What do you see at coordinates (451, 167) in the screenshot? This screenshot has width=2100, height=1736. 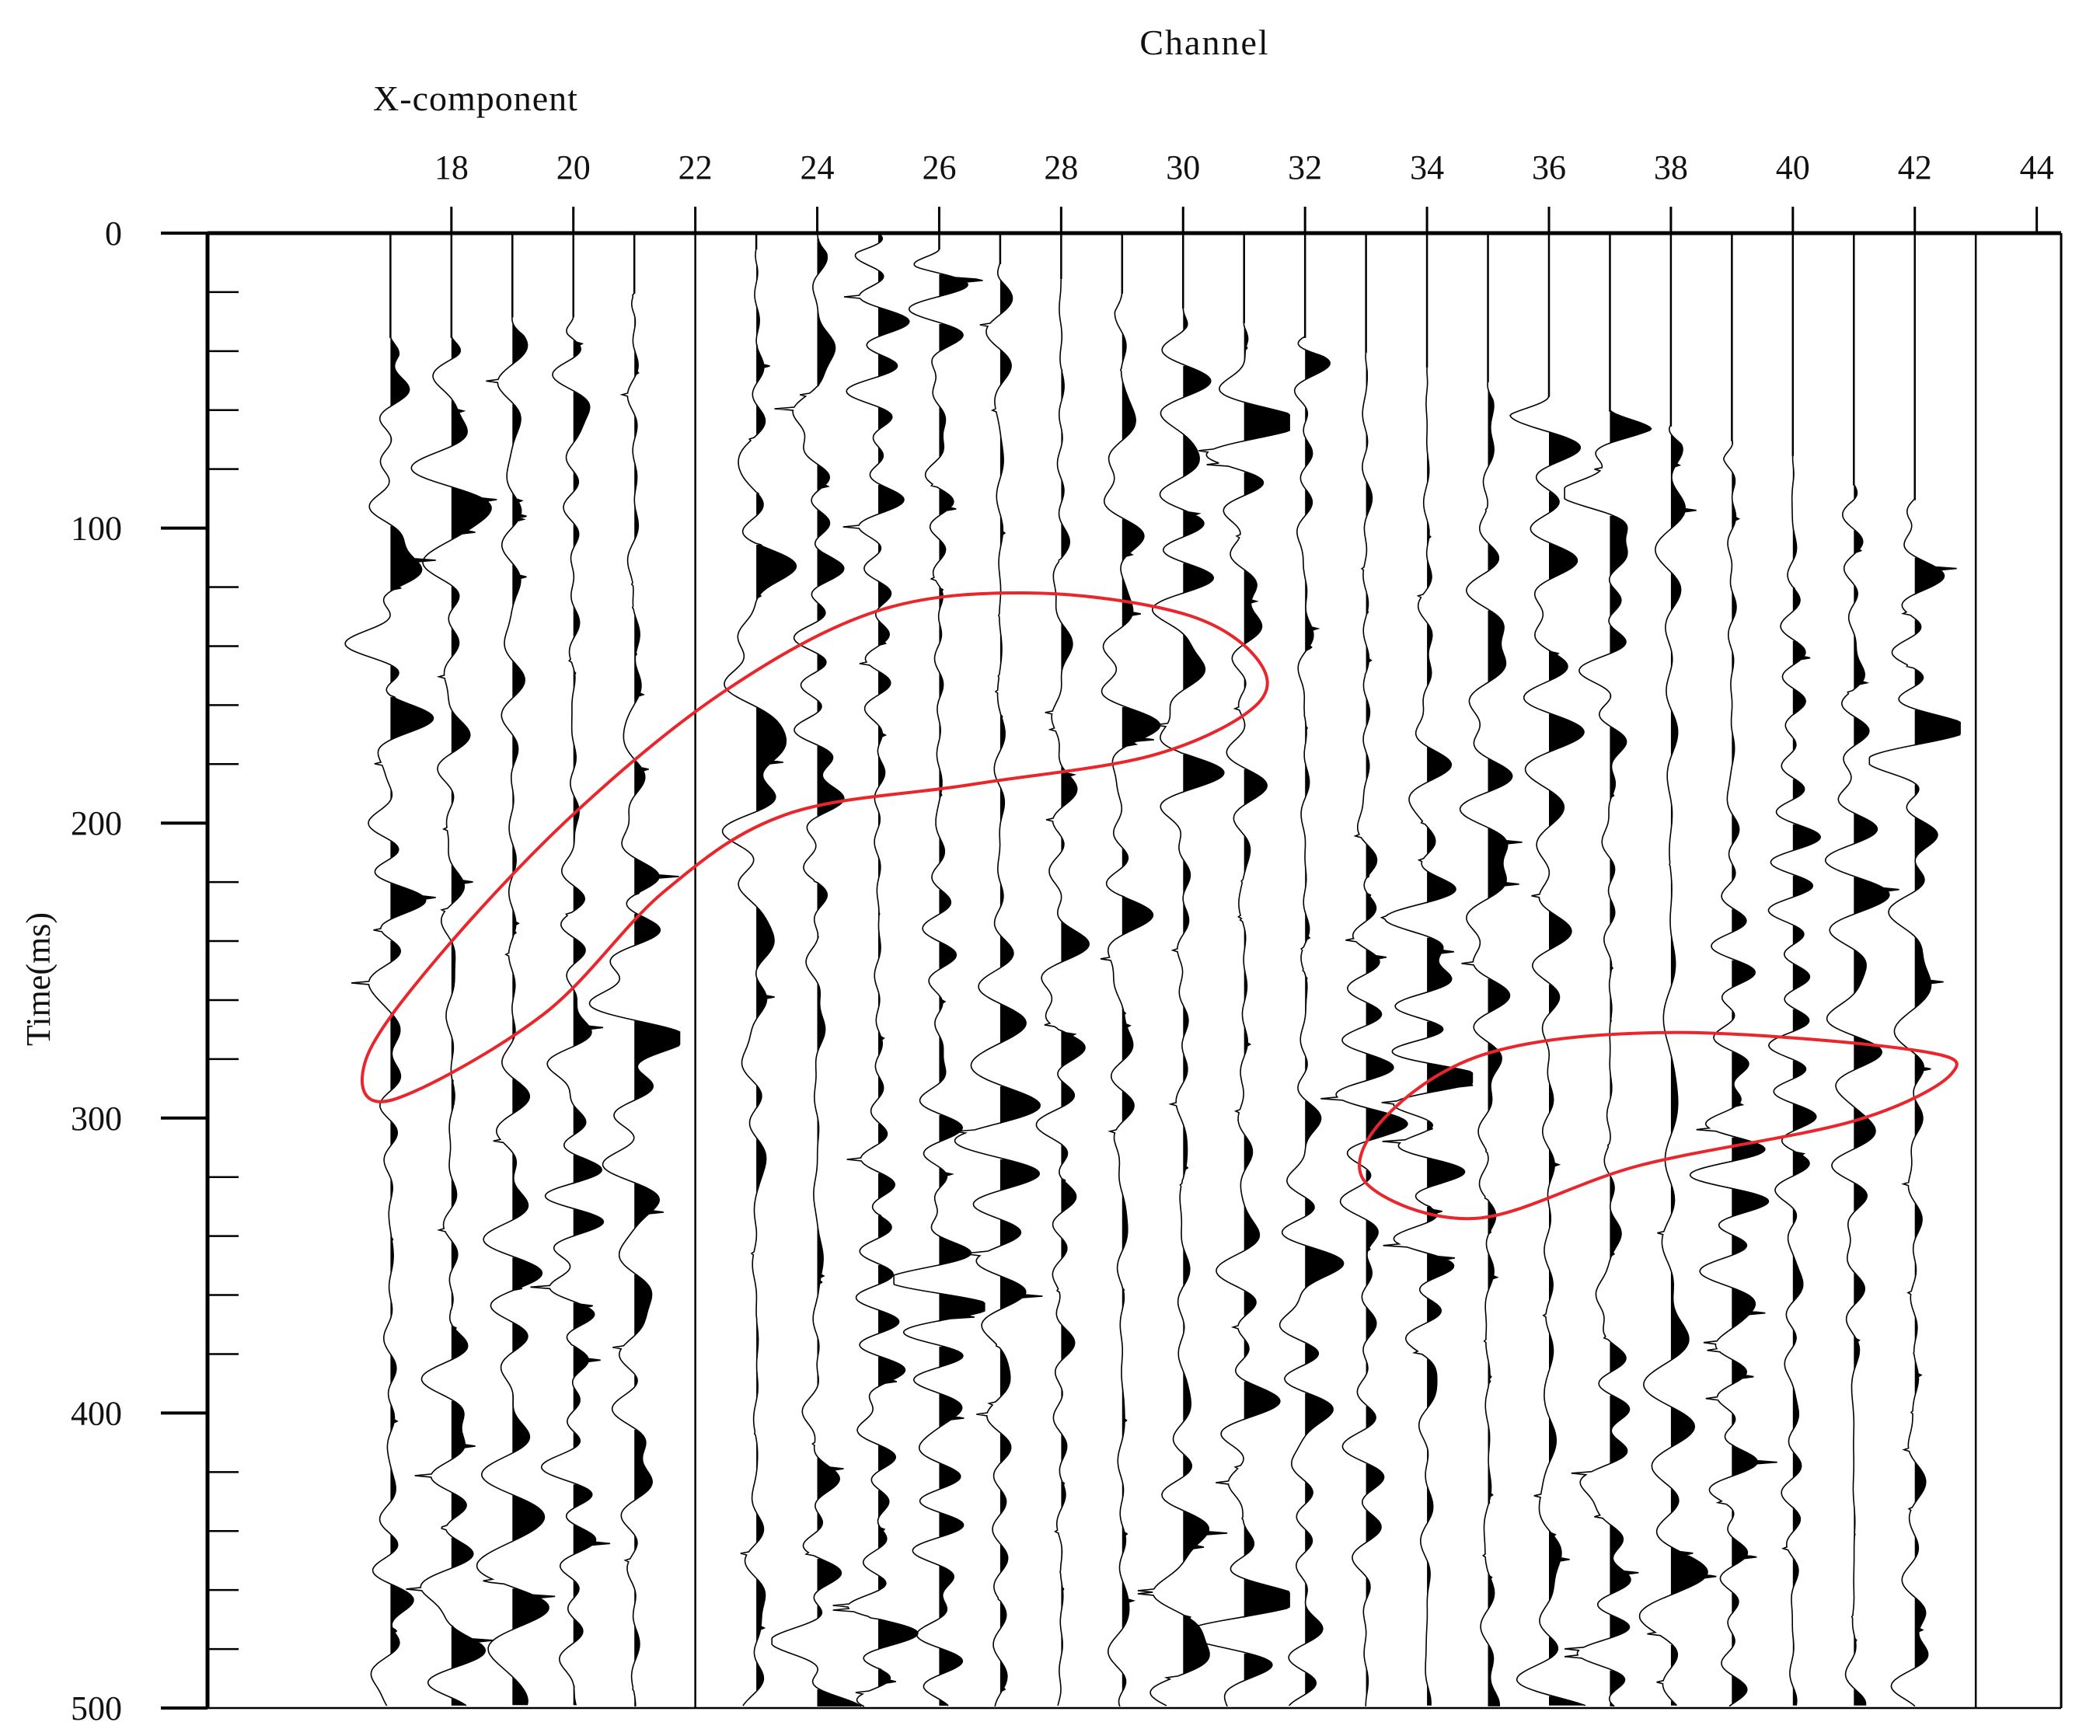 I see `x-tick-label-18: 18` at bounding box center [451, 167].